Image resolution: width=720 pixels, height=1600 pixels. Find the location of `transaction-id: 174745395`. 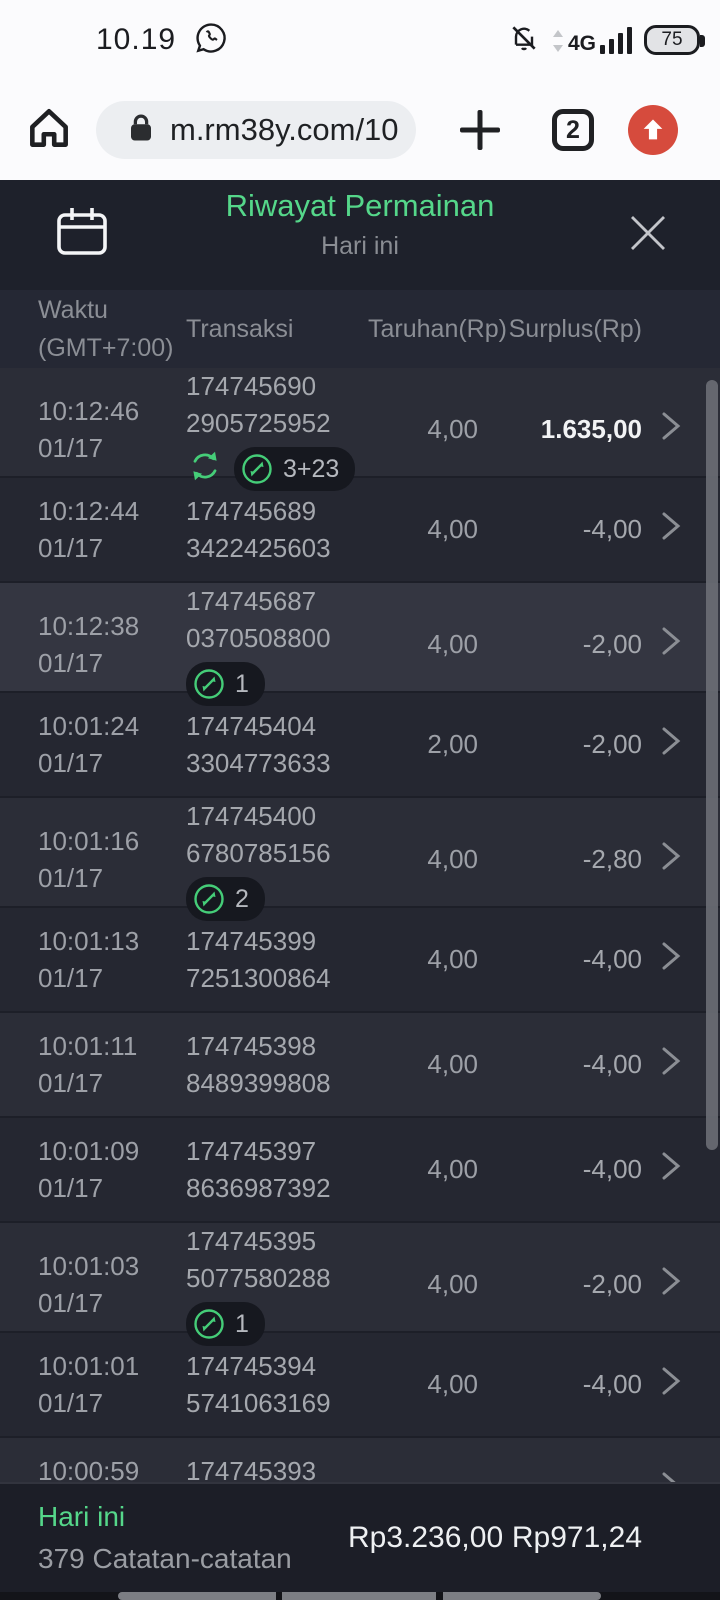

transaction-id: 174745395 is located at coordinates (251, 1241).